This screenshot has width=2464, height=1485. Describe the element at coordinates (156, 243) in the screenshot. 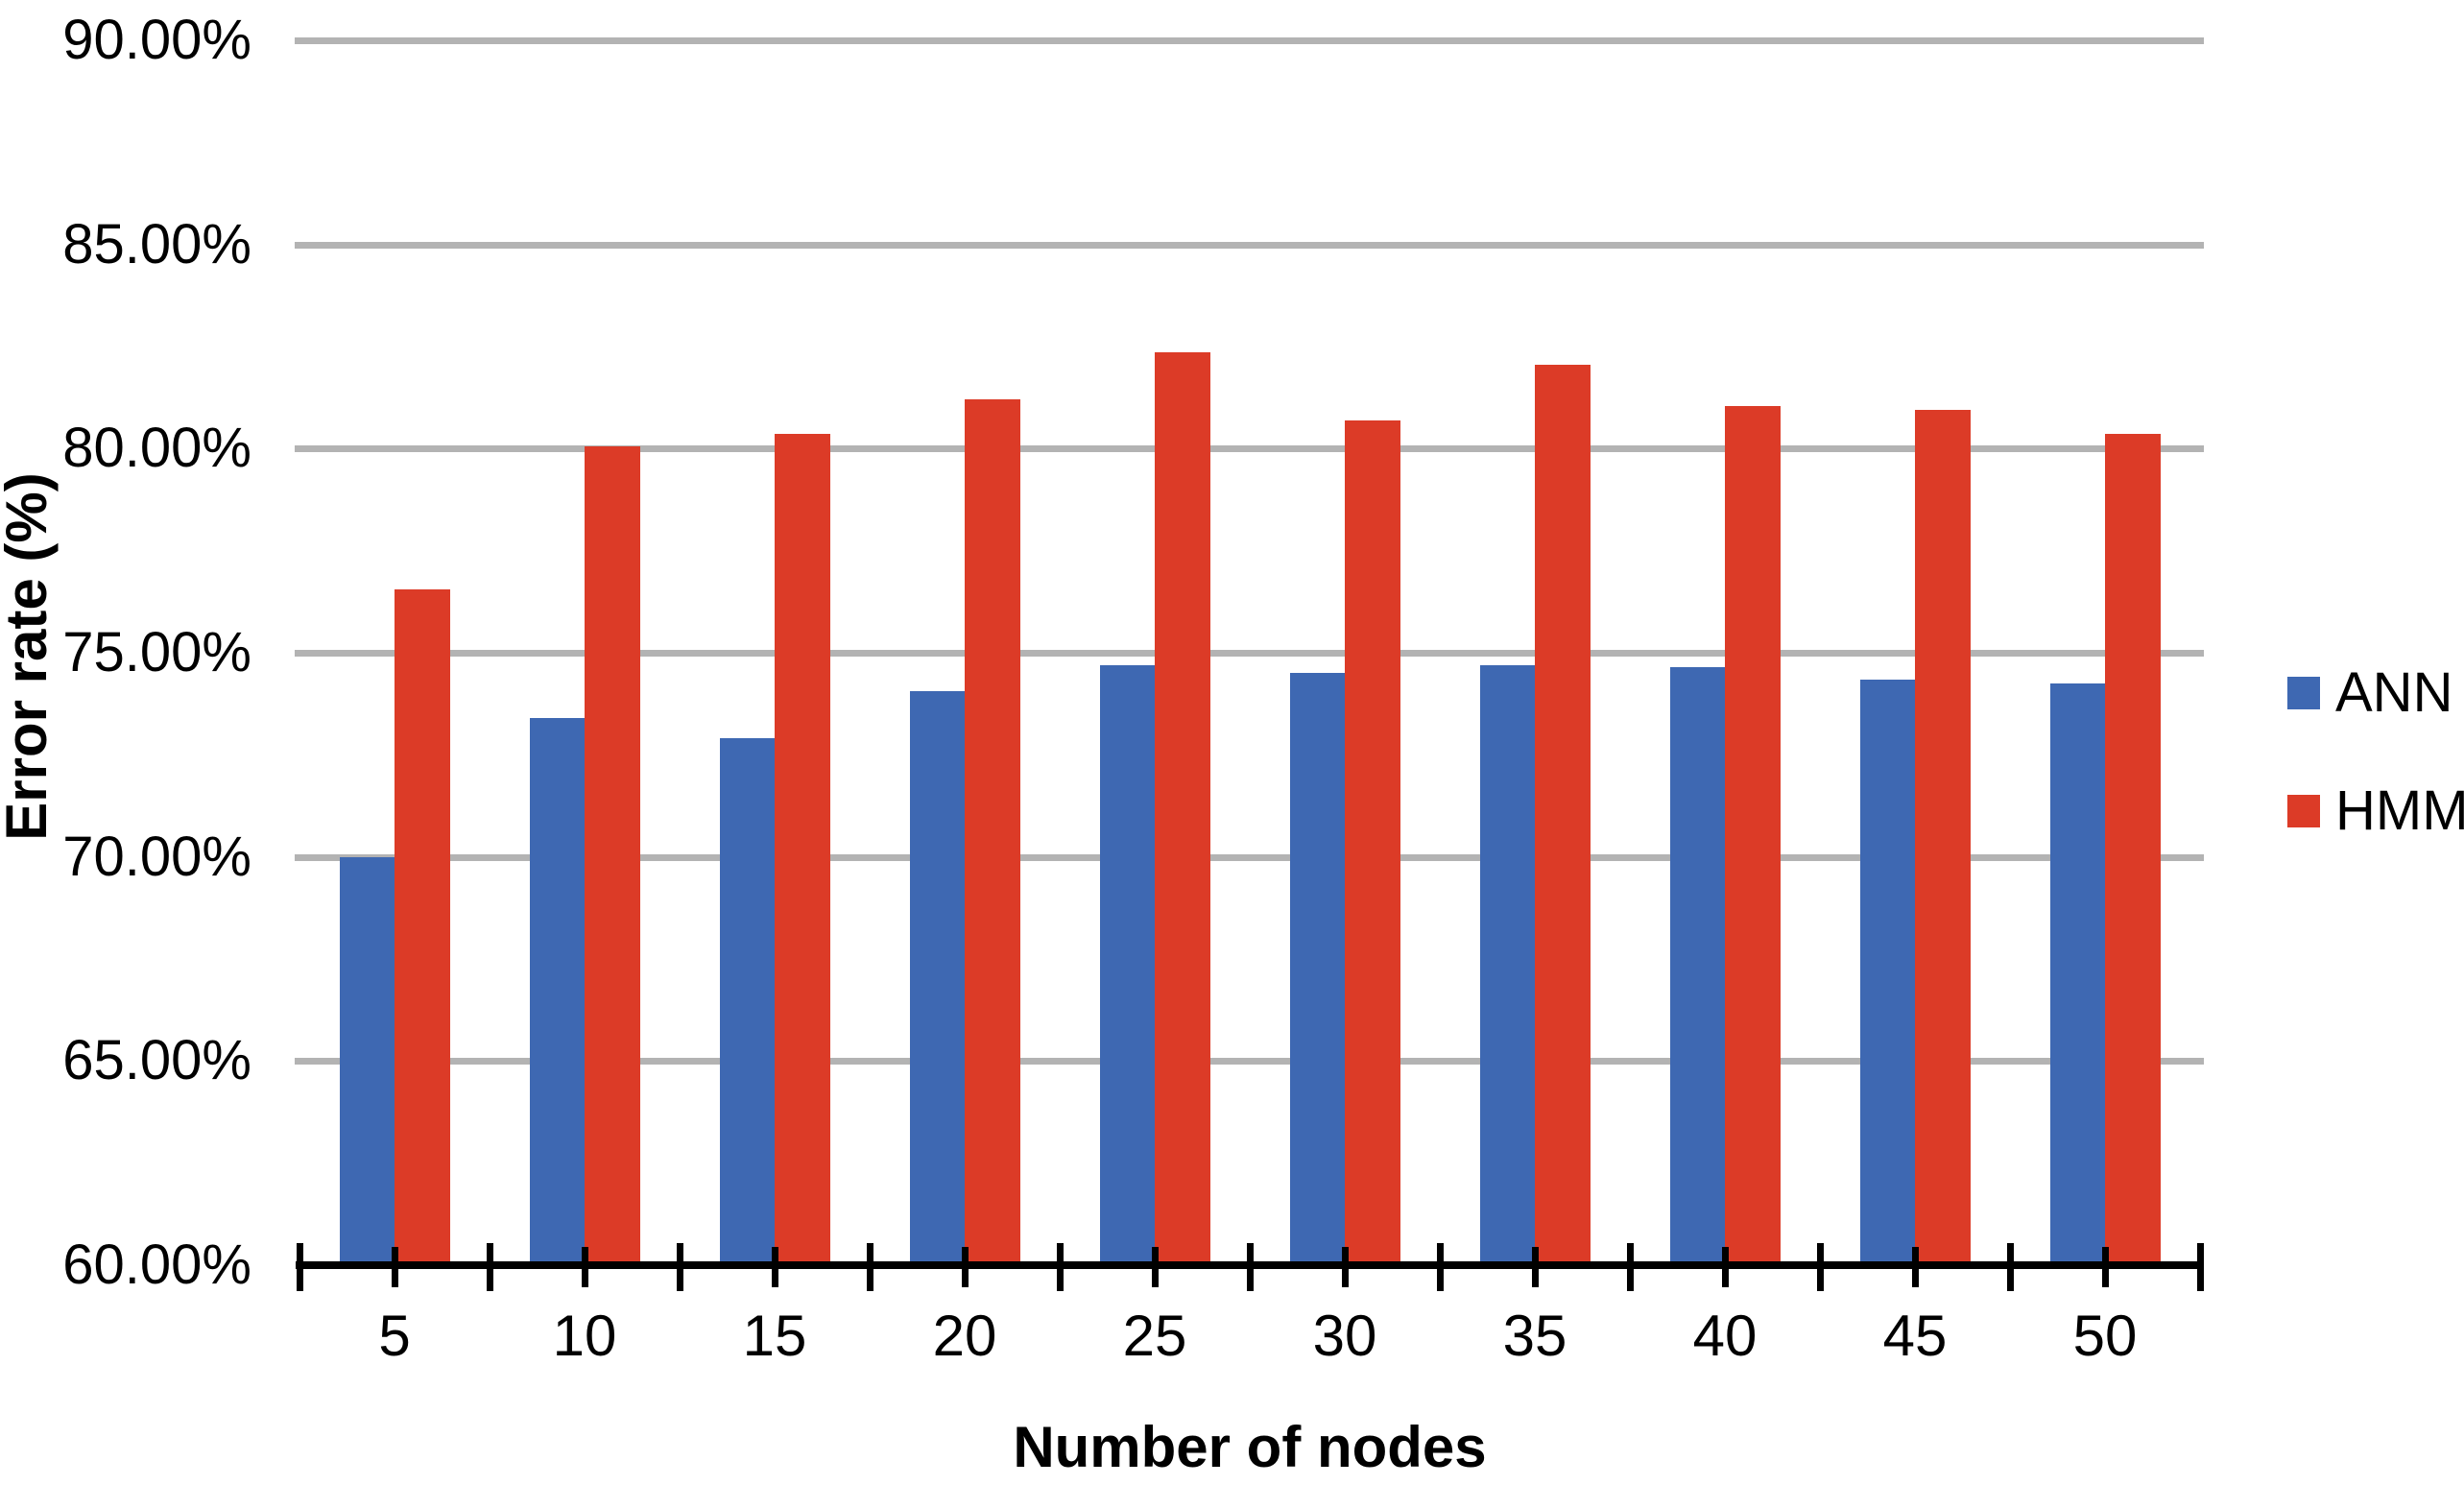

I see `y-tick-label-85: 85.00%` at that location.